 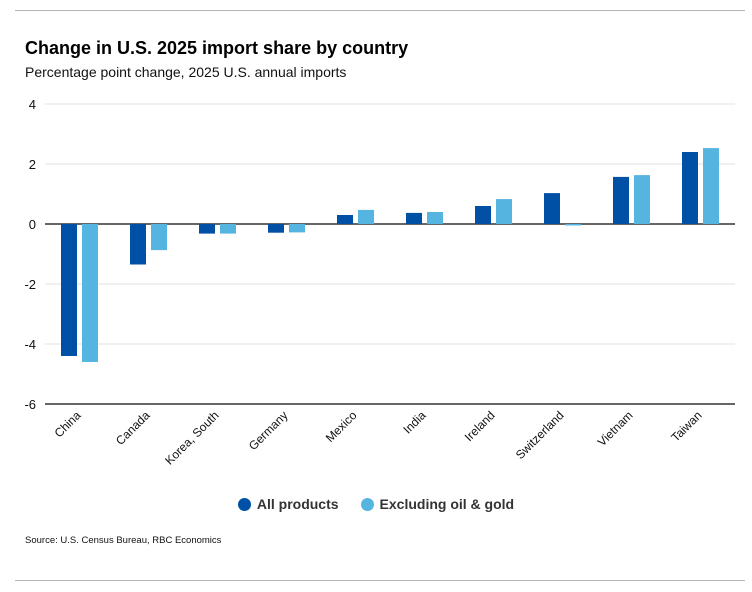 I want to click on bottom-divider, so click(x=380, y=580).